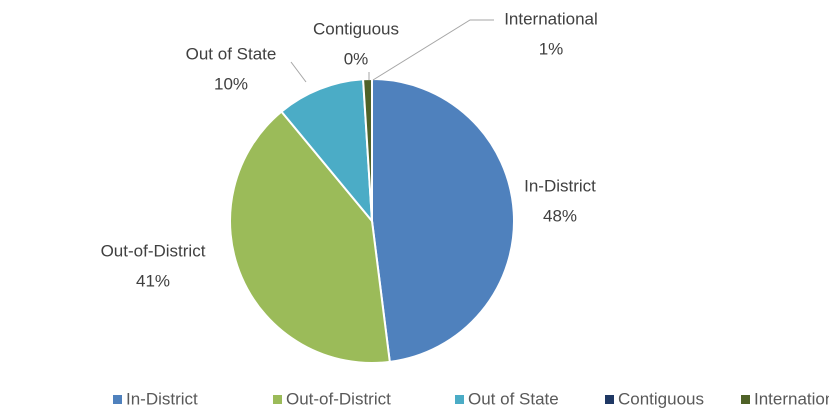  What do you see at coordinates (551, 18) in the screenshot?
I see `data-label-name: International` at bounding box center [551, 18].